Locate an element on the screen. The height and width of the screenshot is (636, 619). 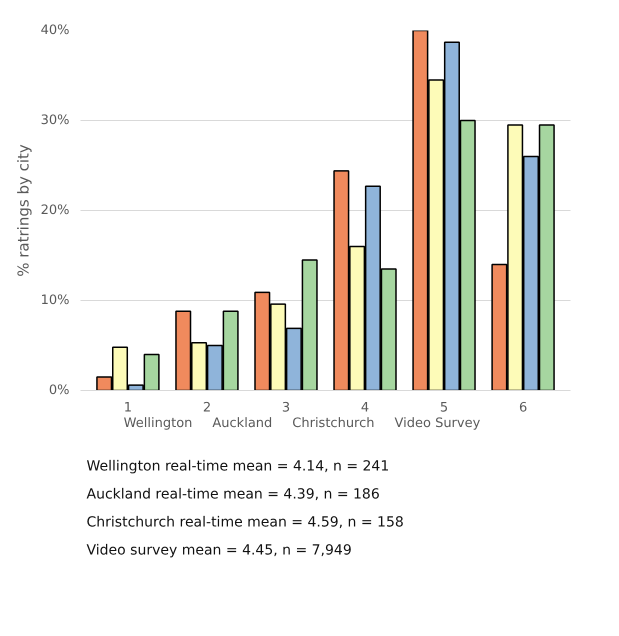
y-tick-label: 30% is located at coordinates (55, 120).